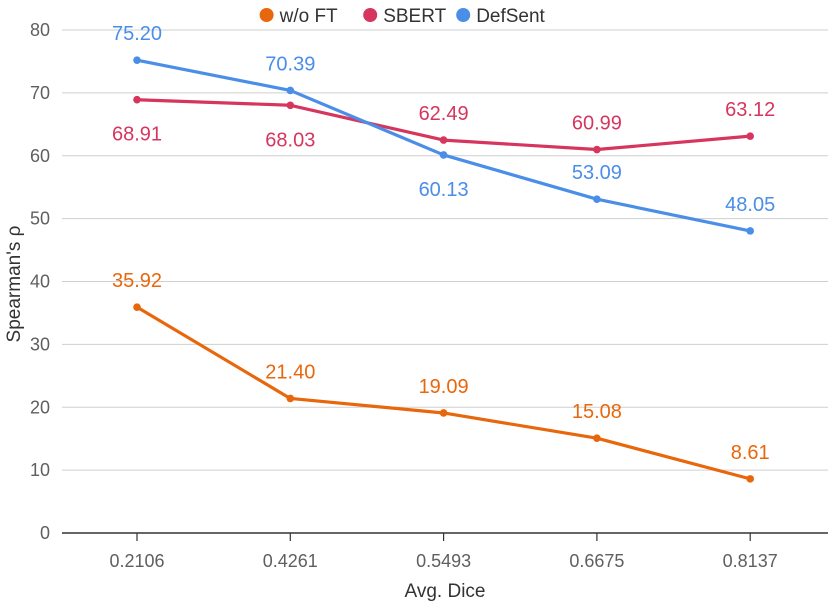 This screenshot has height=607, width=831. Describe the element at coordinates (444, 387) in the screenshot. I see `data-label-w-o-ft: 19.09` at that location.